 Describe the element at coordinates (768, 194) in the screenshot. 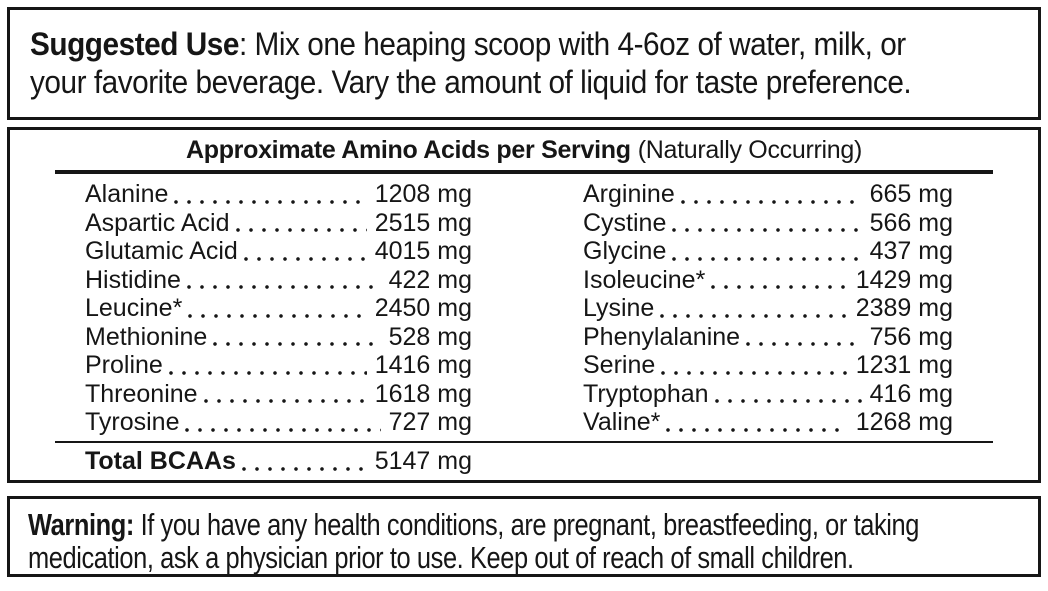

I see `amino-row: Arginine 665 mg` at that location.